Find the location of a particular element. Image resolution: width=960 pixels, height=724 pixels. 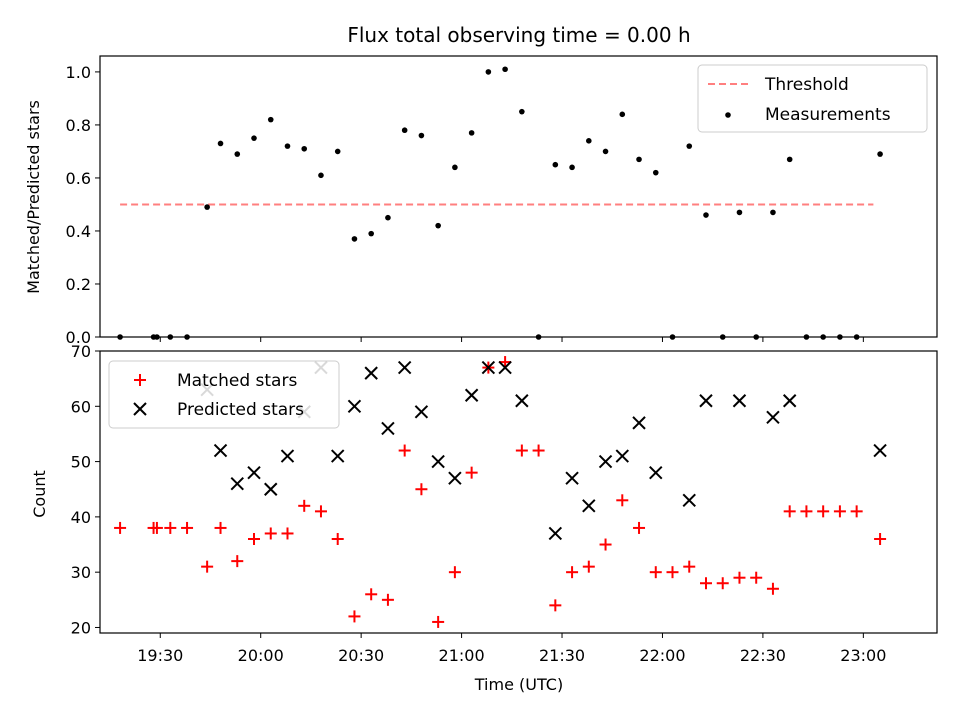

y-axis-ticks-bottom: 20 30 40 50 60 70 is located at coordinates (85, 489).